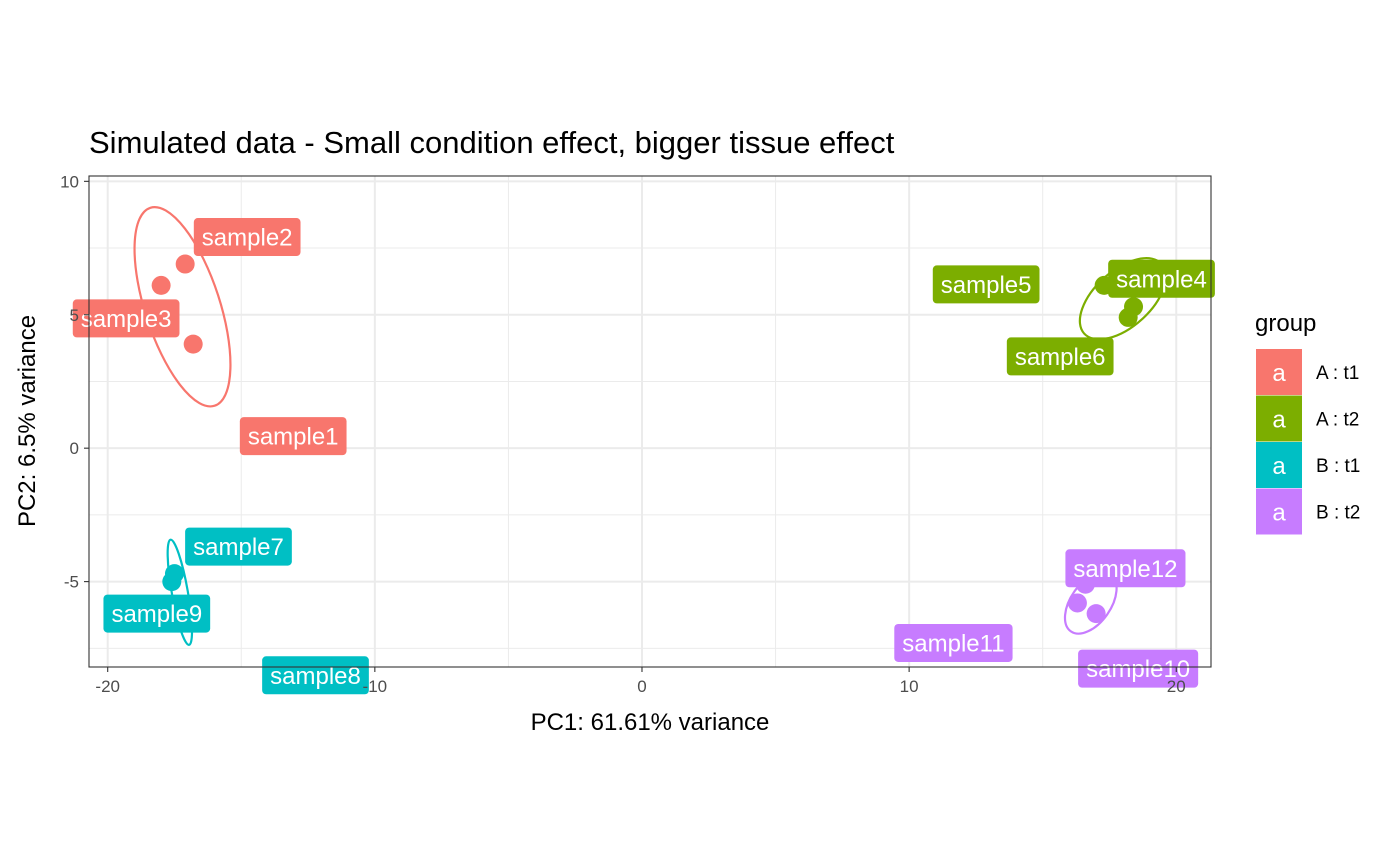  I want to click on point-label-text: sample4, so click(1161, 279).